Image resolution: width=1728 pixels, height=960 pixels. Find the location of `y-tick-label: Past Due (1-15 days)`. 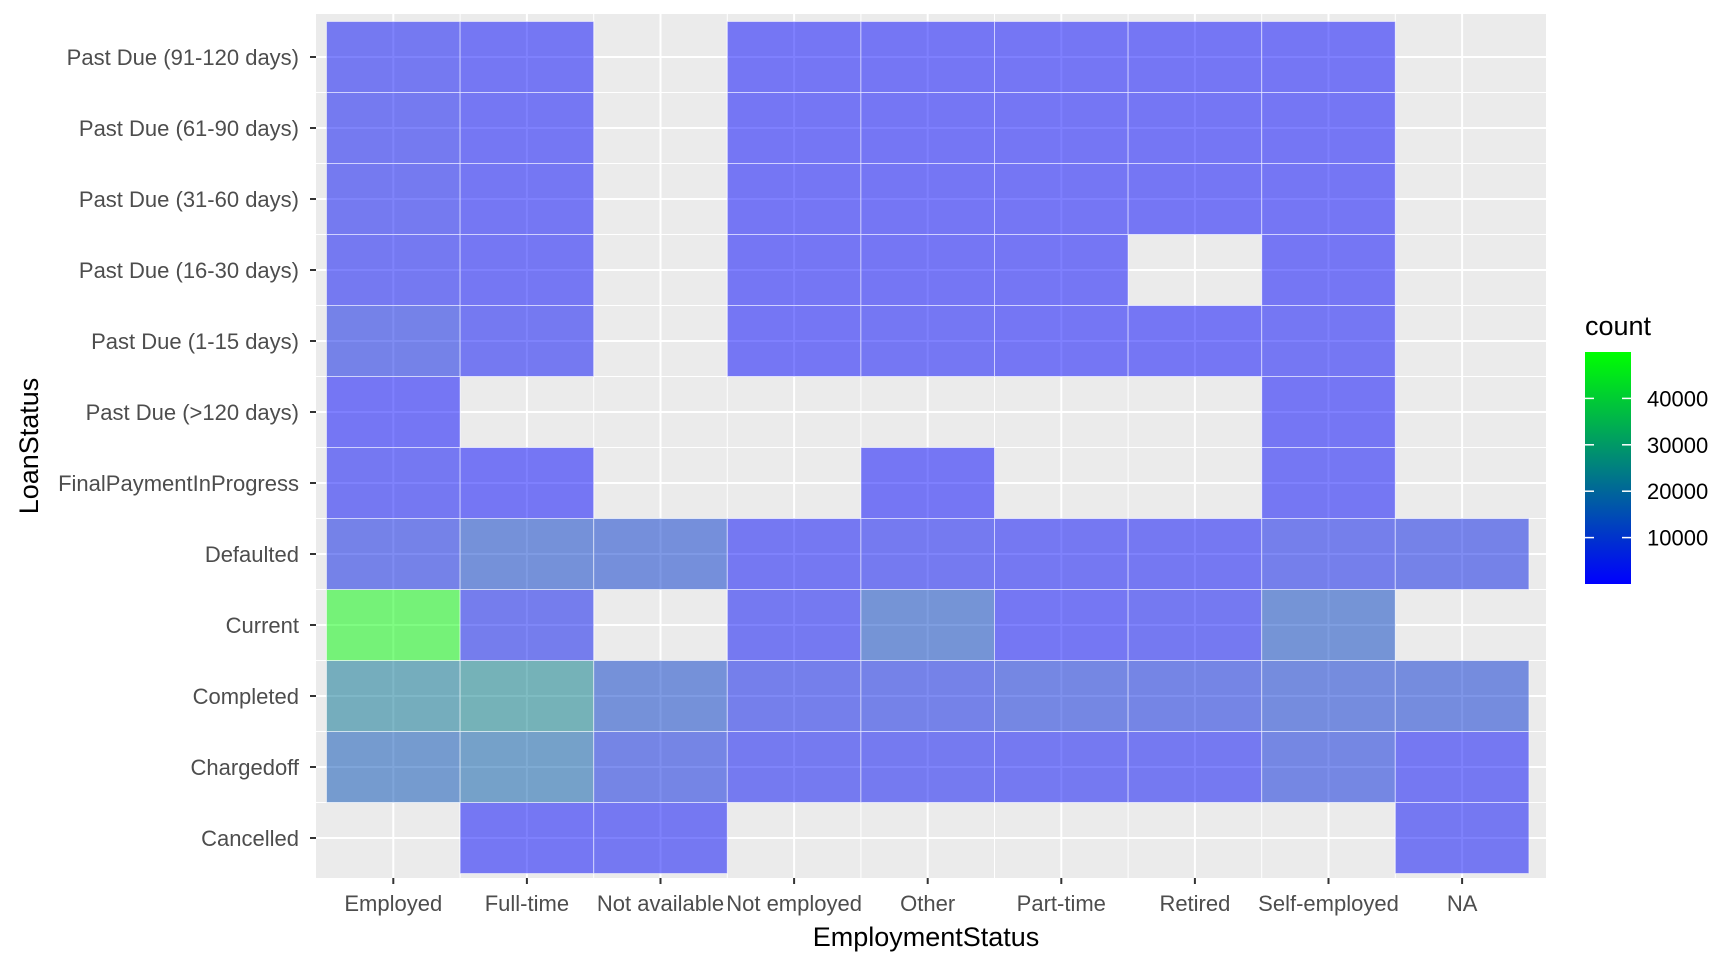

y-tick-label: Past Due (1-15 days) is located at coordinates (195, 341).